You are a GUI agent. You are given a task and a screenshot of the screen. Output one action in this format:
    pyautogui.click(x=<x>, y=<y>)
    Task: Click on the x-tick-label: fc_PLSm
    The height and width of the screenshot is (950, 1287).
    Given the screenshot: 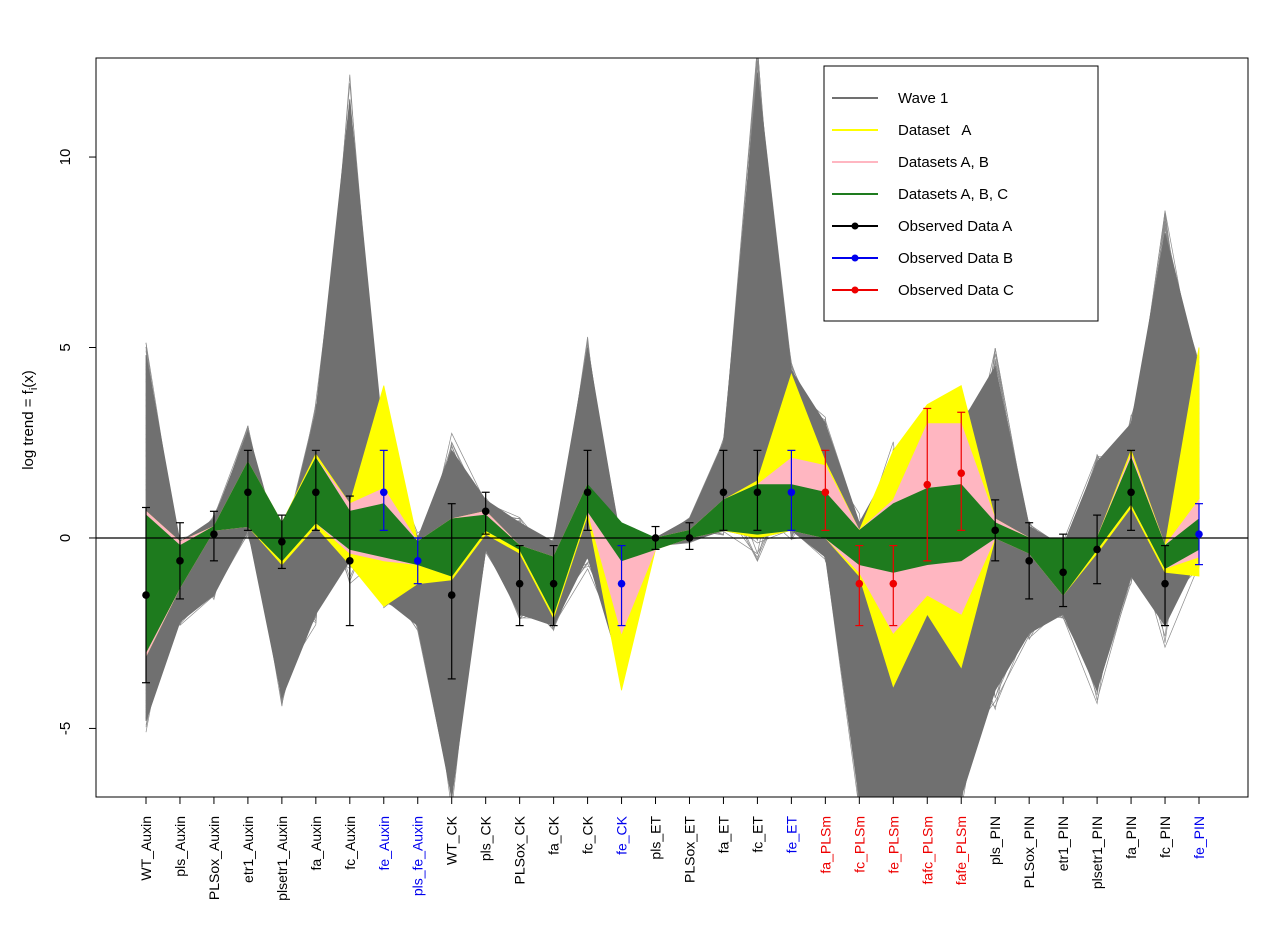 What is the action you would take?
    pyautogui.click(x=859, y=844)
    